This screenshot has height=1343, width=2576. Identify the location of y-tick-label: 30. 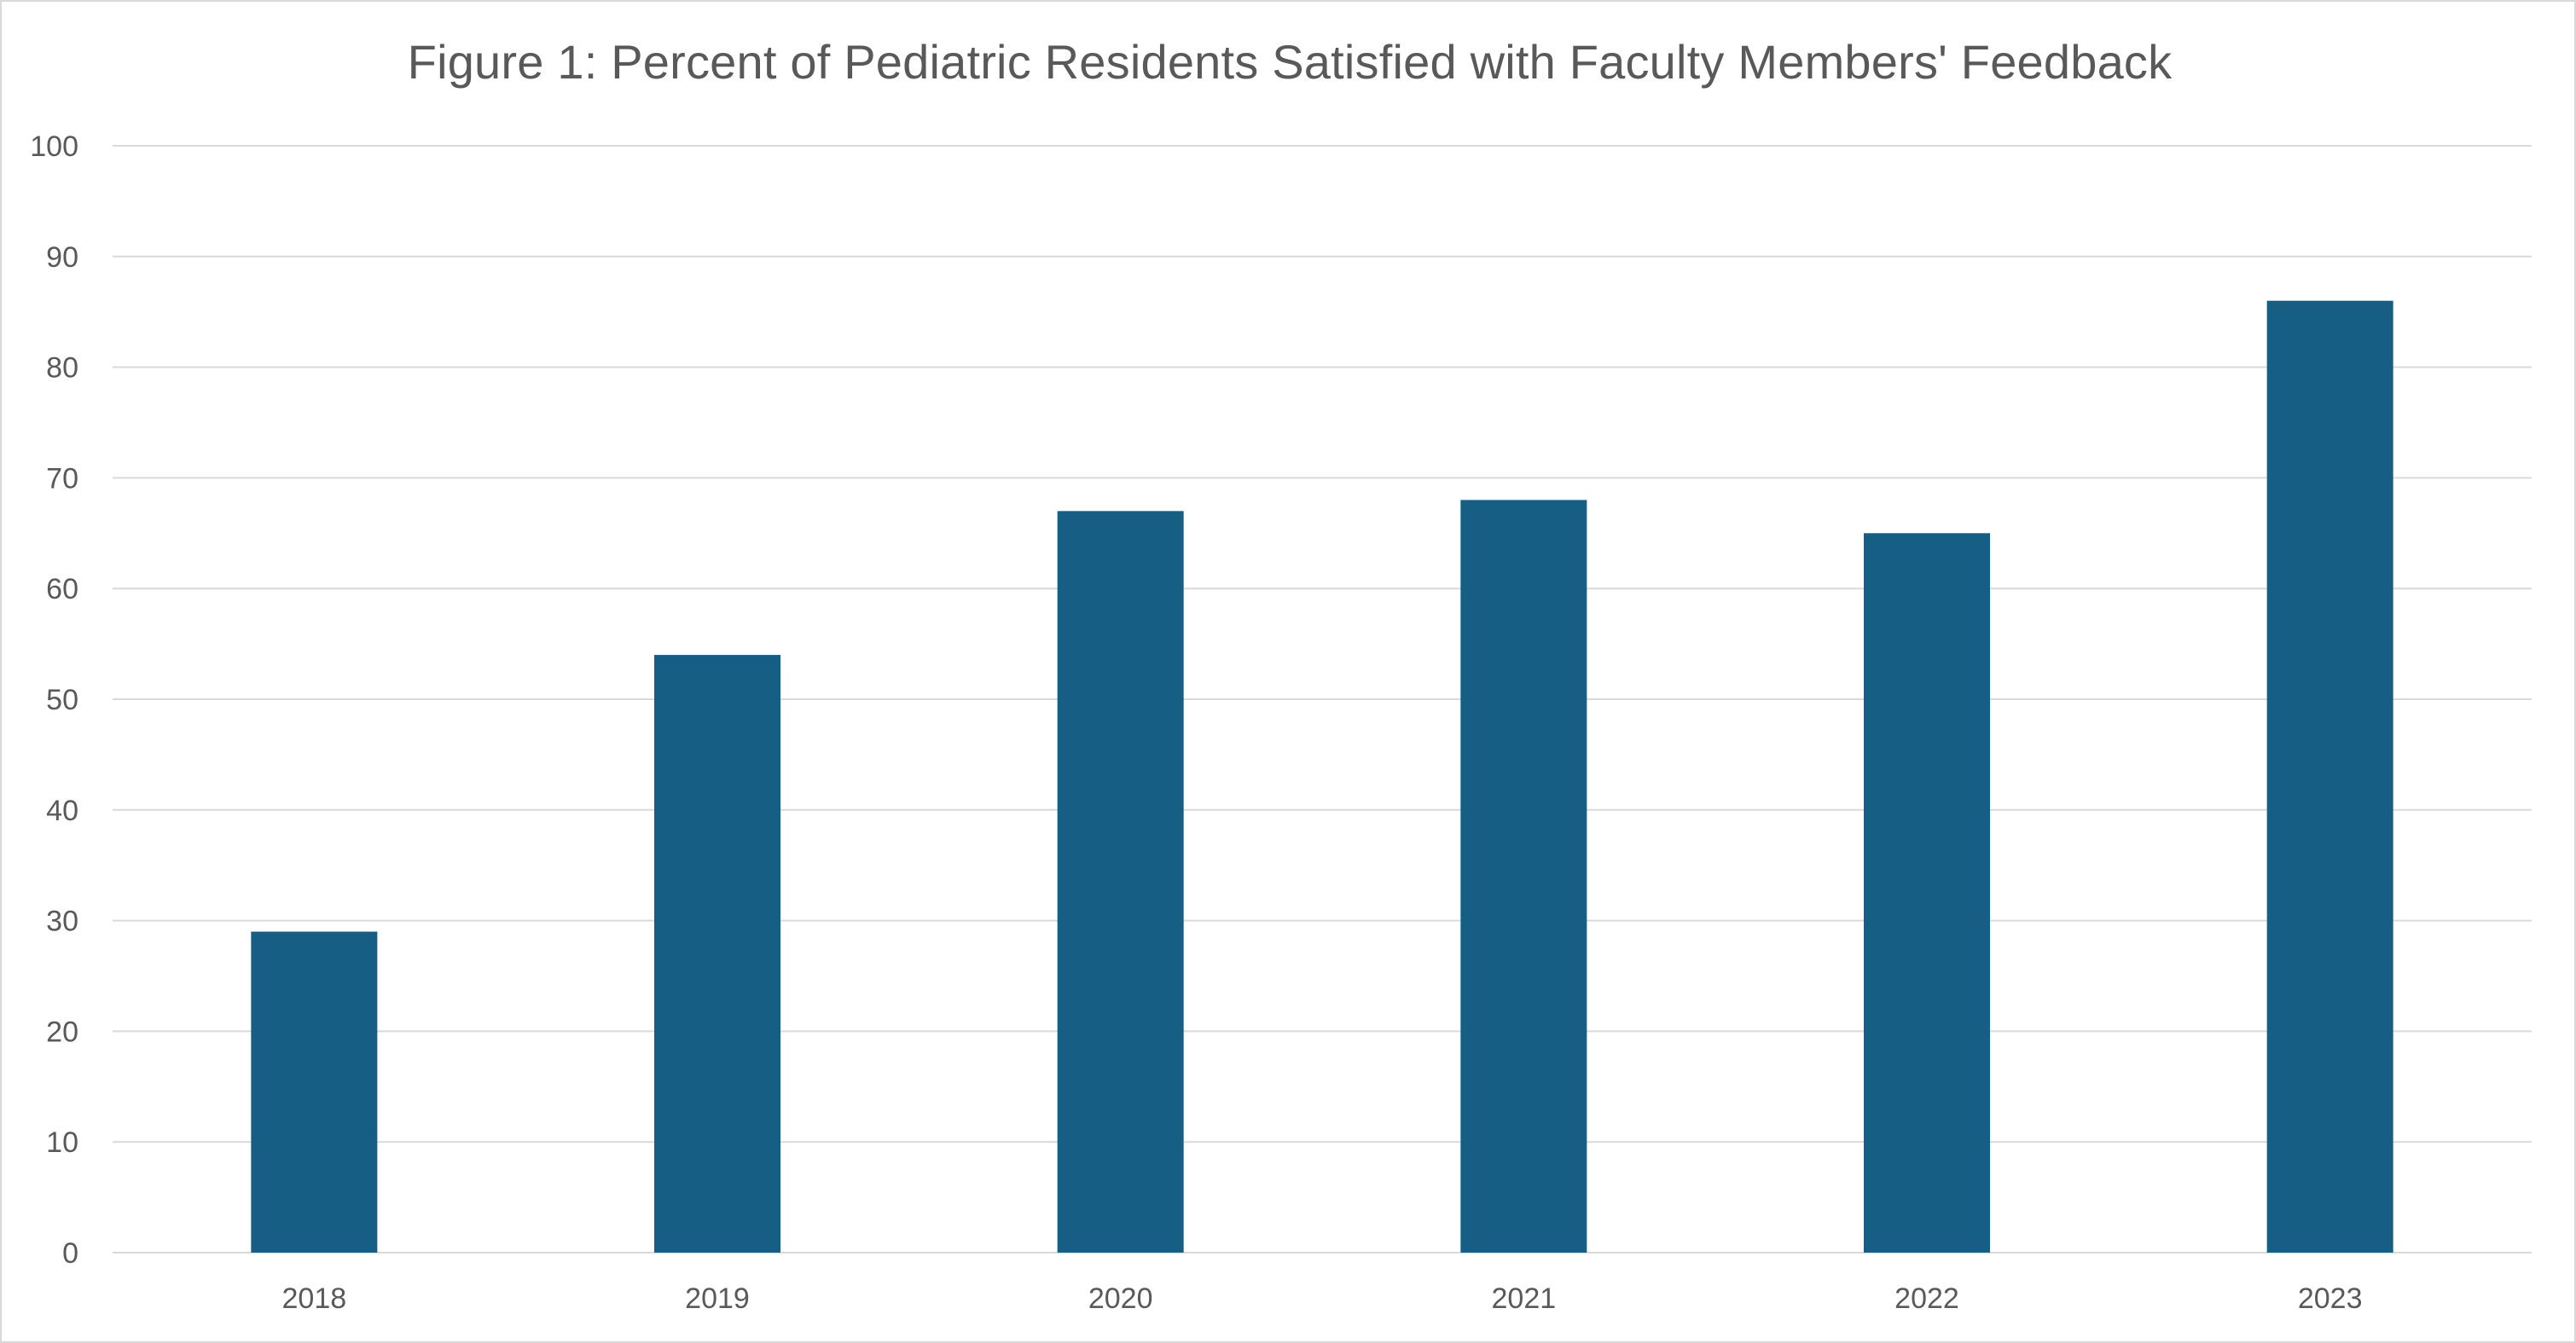
(62, 922).